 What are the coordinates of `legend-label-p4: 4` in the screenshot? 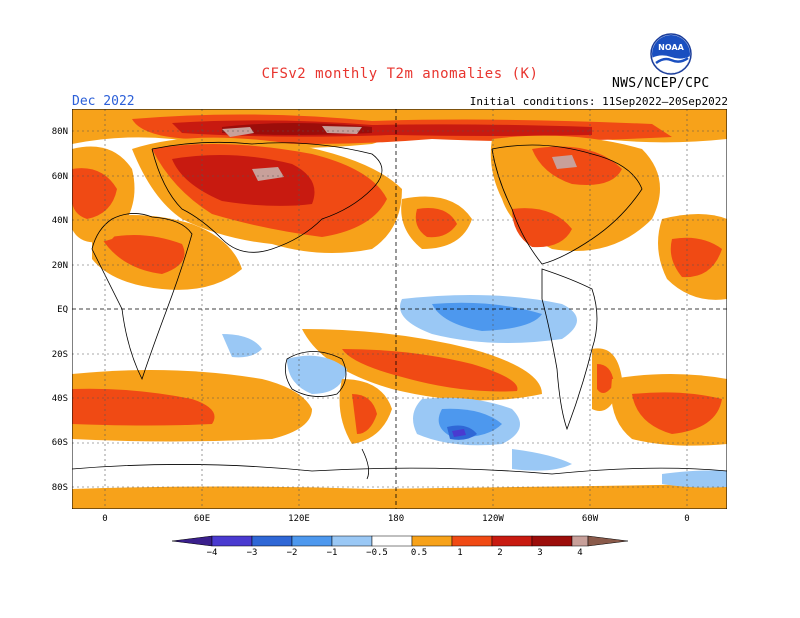 It's located at (580, 553).